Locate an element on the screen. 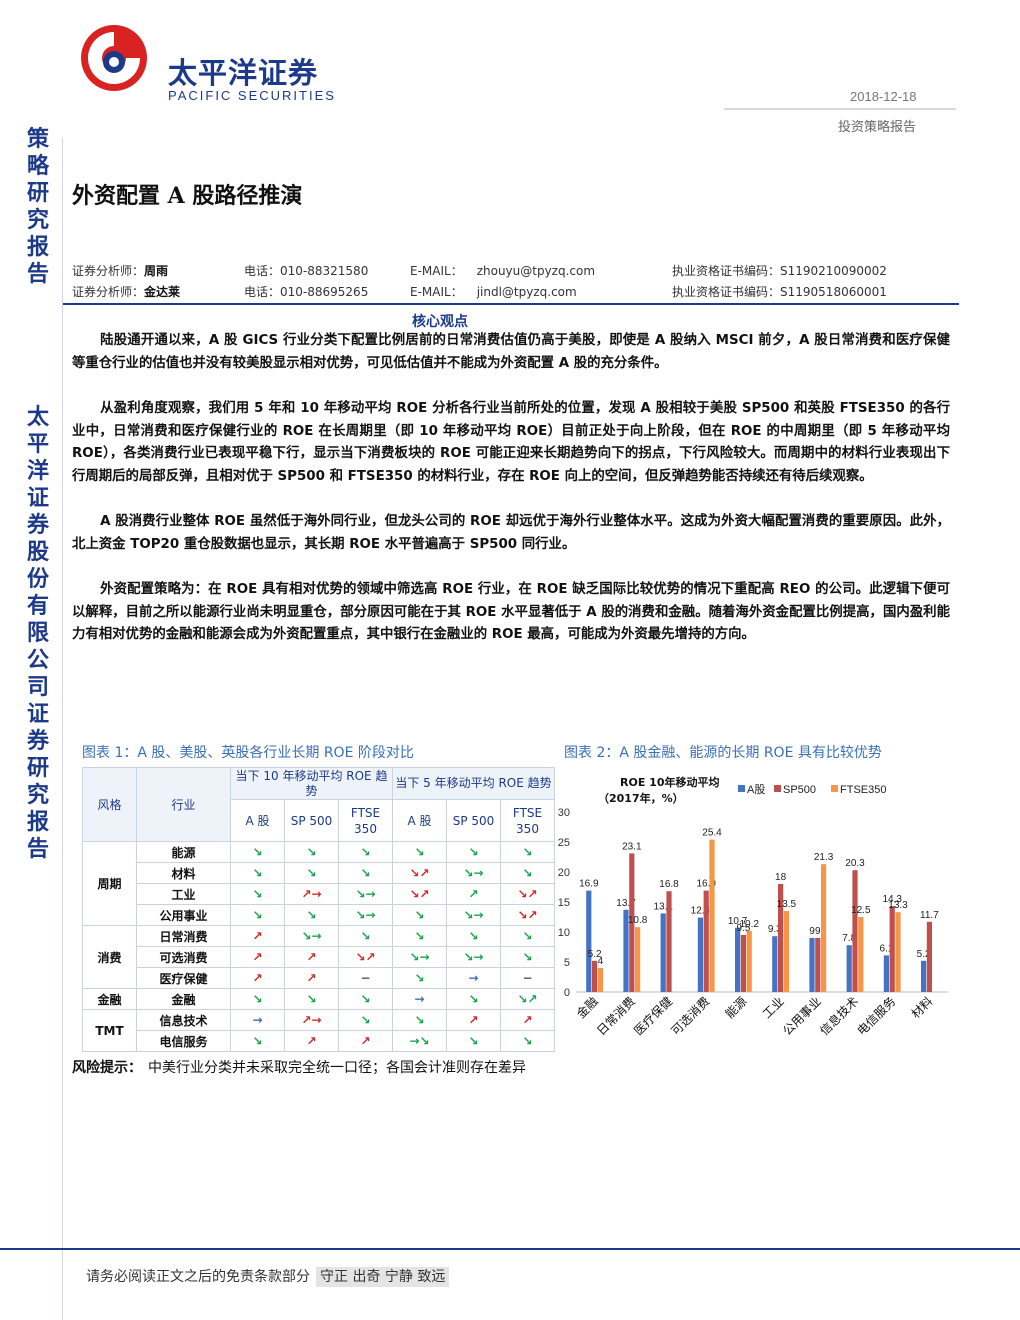 Image resolution: width=1020 pixels, height=1320 pixels. email-value: zhouyu@tpyzq.com is located at coordinates (536, 271).